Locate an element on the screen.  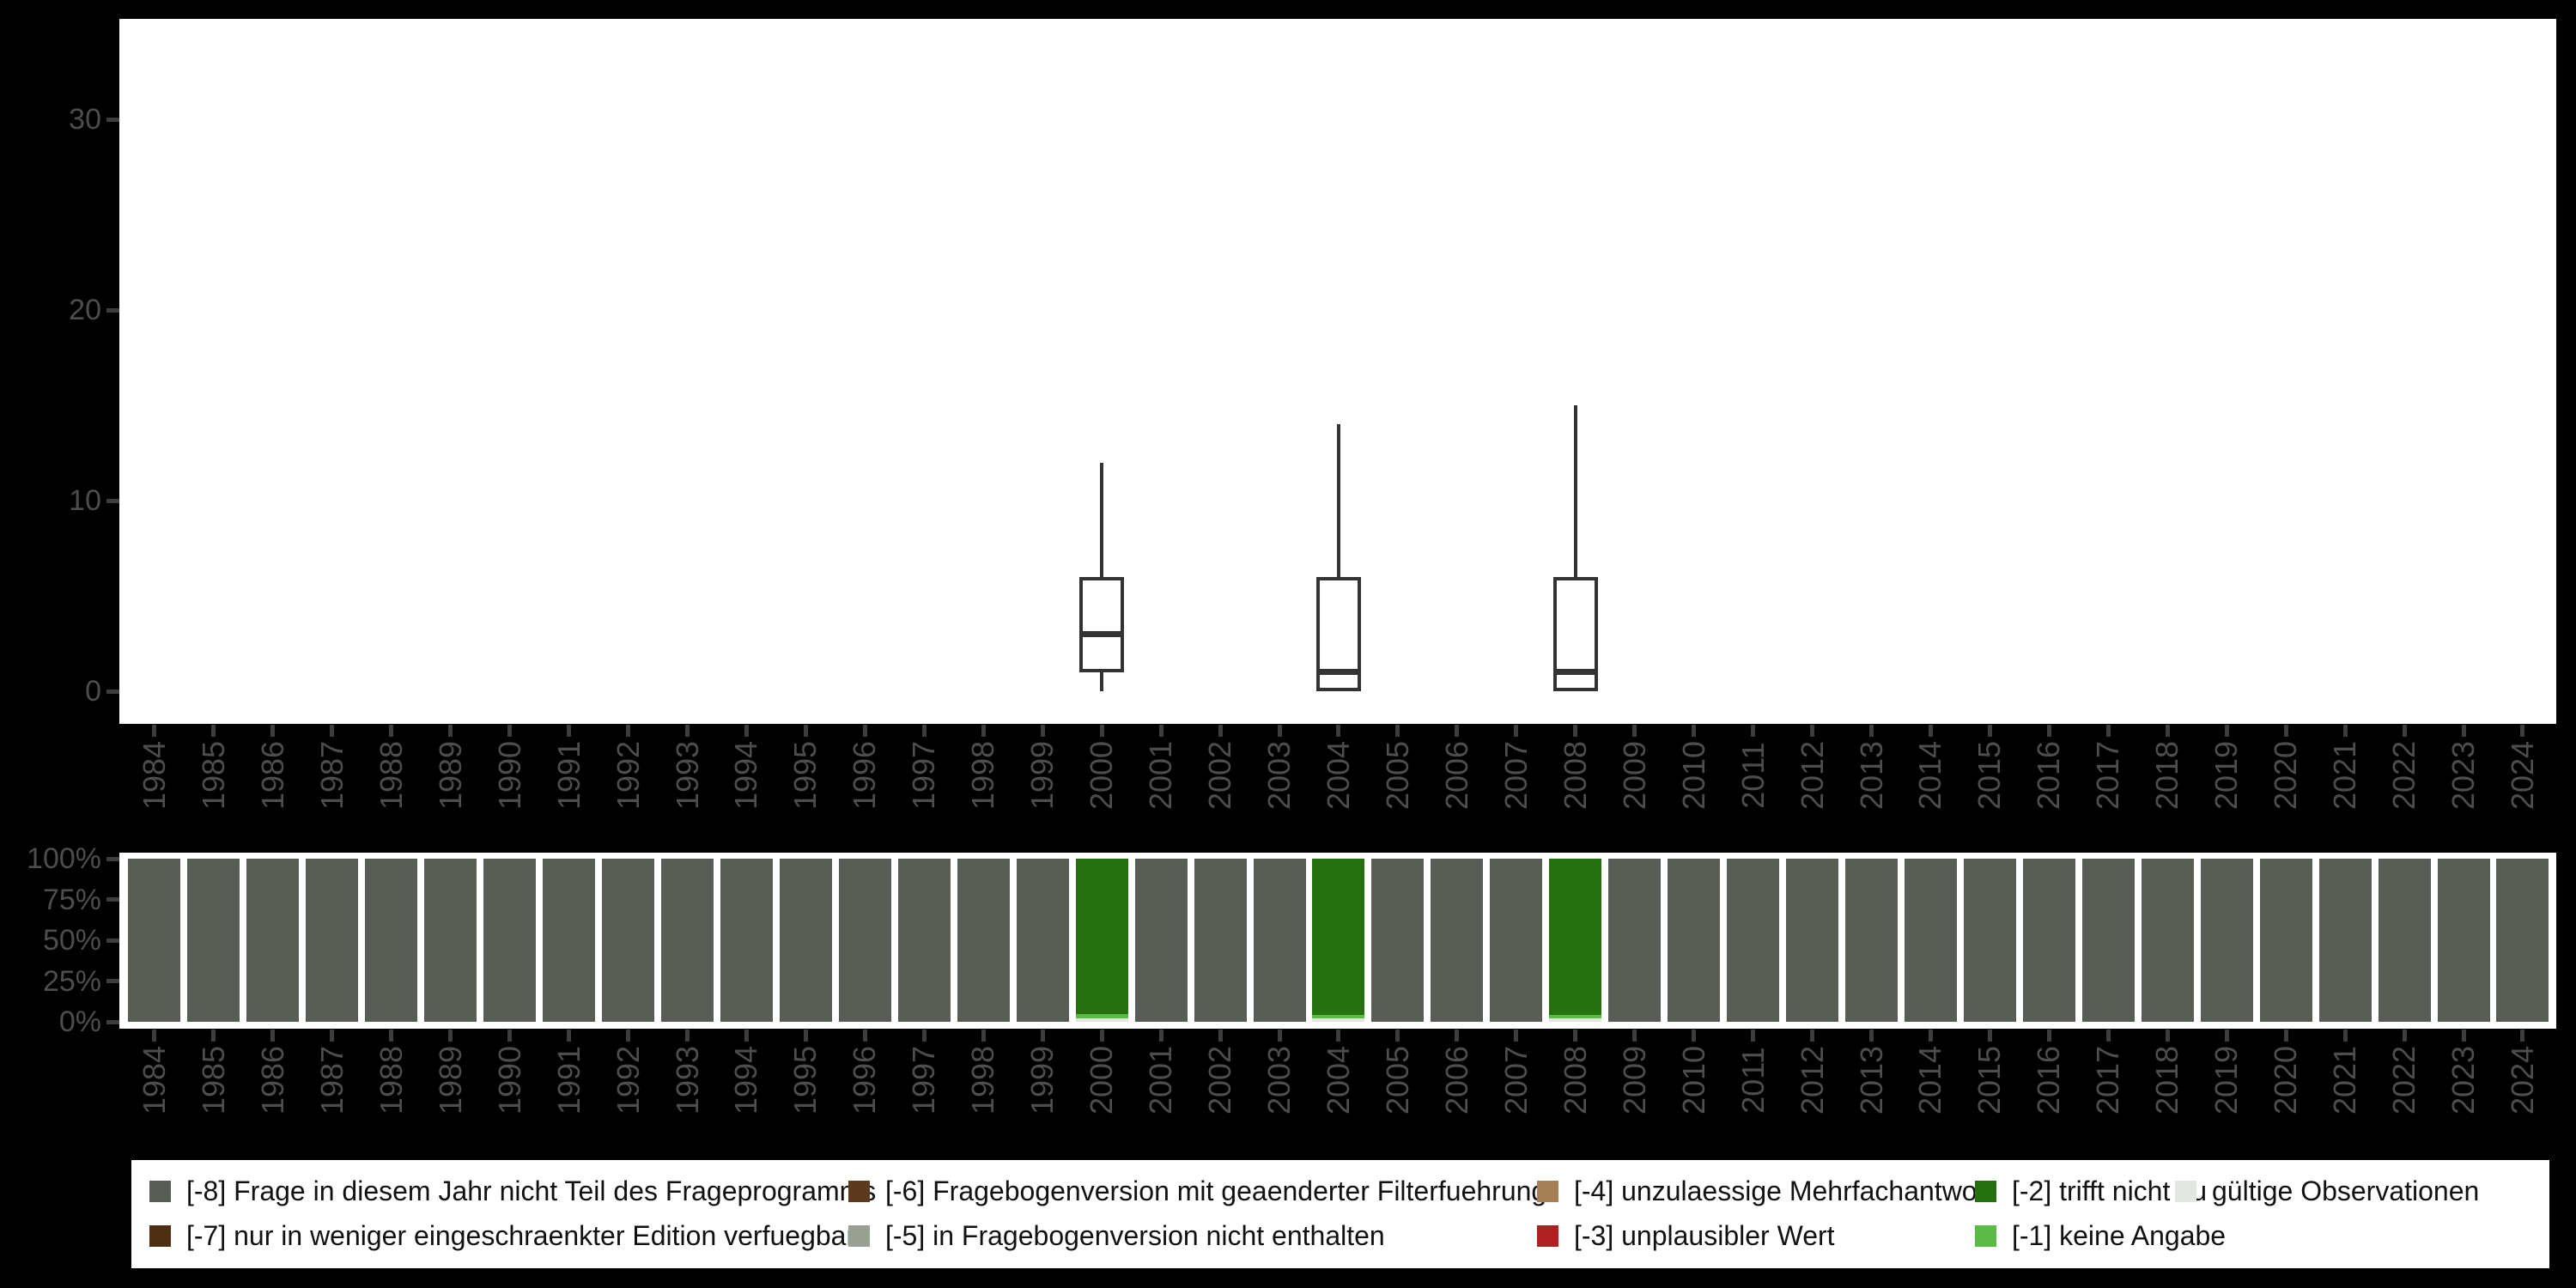
bar-1994-seg--8 is located at coordinates (746, 940).